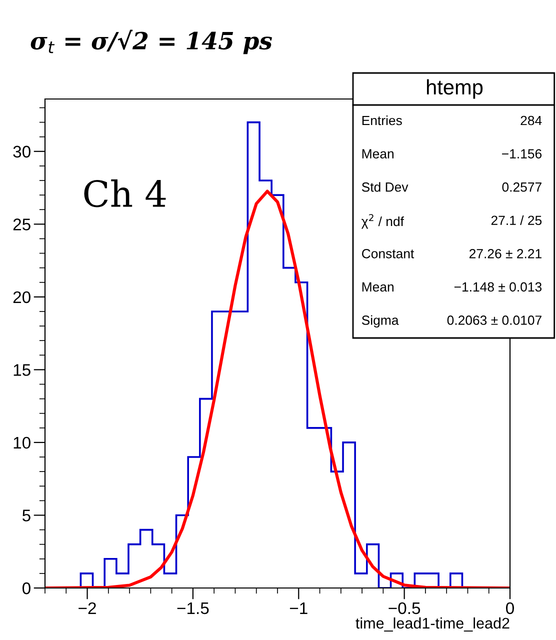 The height and width of the screenshot is (640, 556). Describe the element at coordinates (22, 442) in the screenshot. I see `y-tick-label: 10` at that location.